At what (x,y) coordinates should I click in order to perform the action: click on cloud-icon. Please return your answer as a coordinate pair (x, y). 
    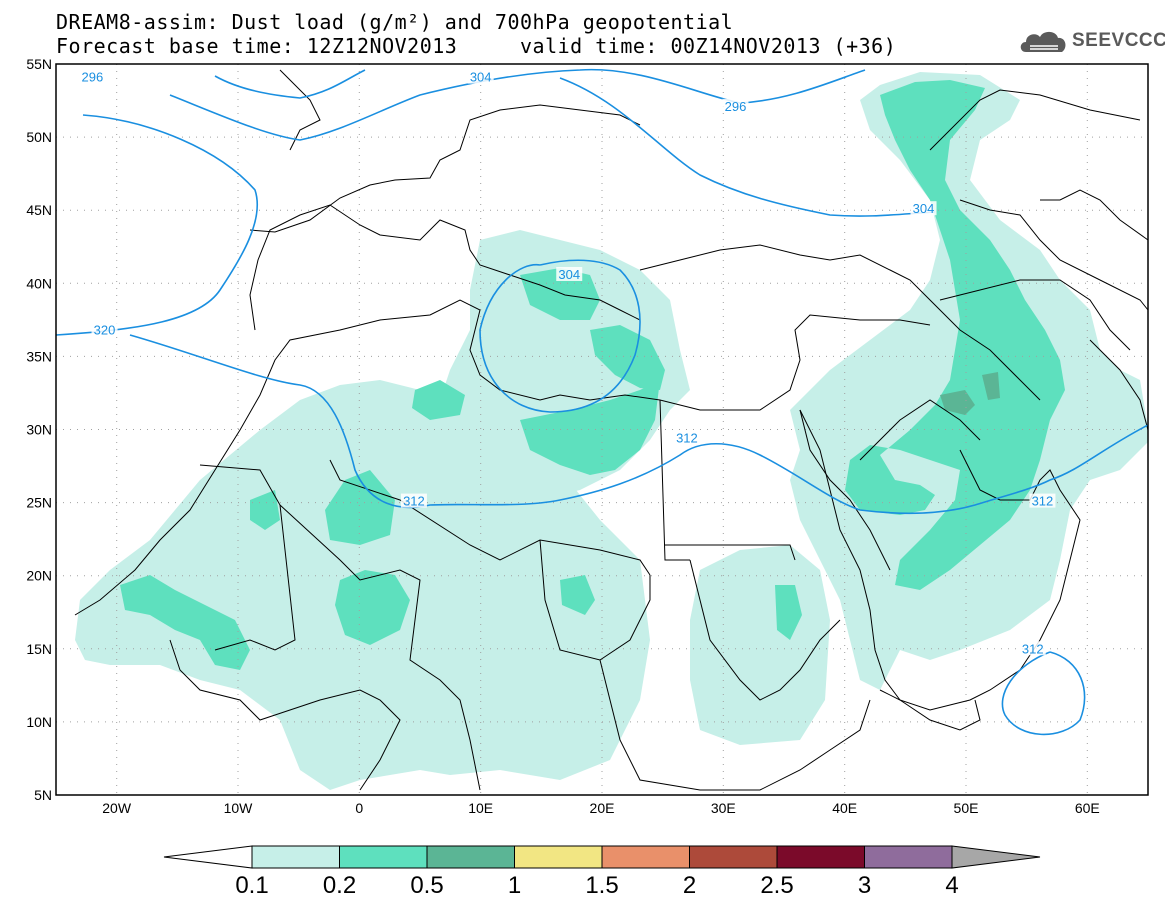
    Looking at the image, I should click on (1043, 41).